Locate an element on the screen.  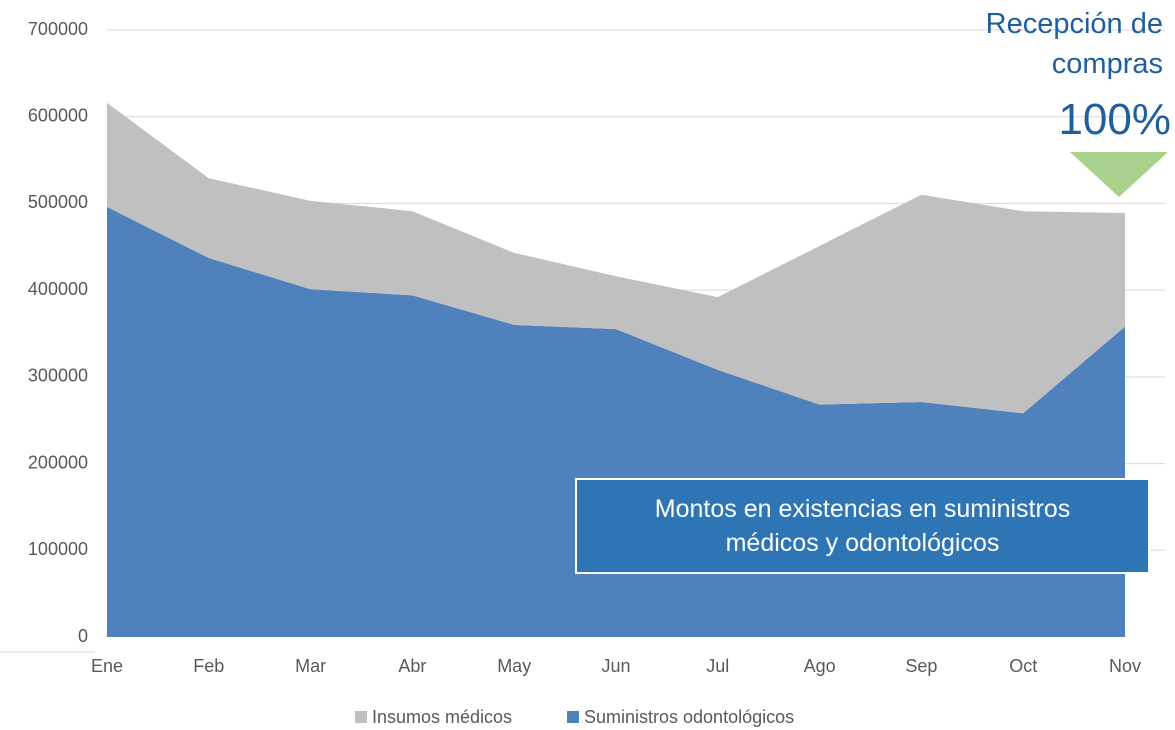
x-tick-label: Jul is located at coordinates (717, 666).